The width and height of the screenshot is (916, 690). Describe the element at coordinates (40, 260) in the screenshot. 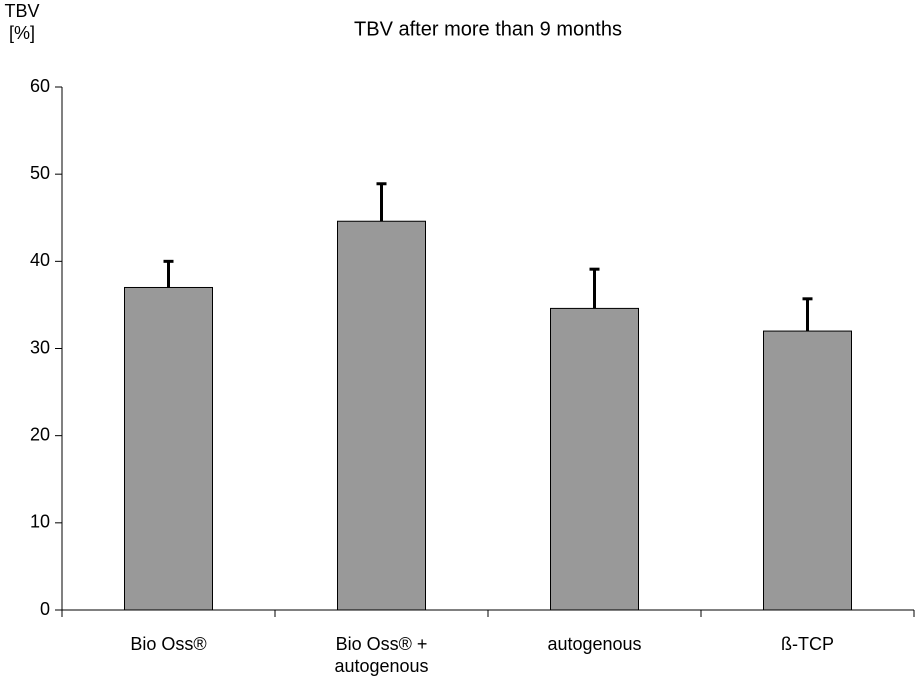

I see `y-tick-label: 40` at that location.